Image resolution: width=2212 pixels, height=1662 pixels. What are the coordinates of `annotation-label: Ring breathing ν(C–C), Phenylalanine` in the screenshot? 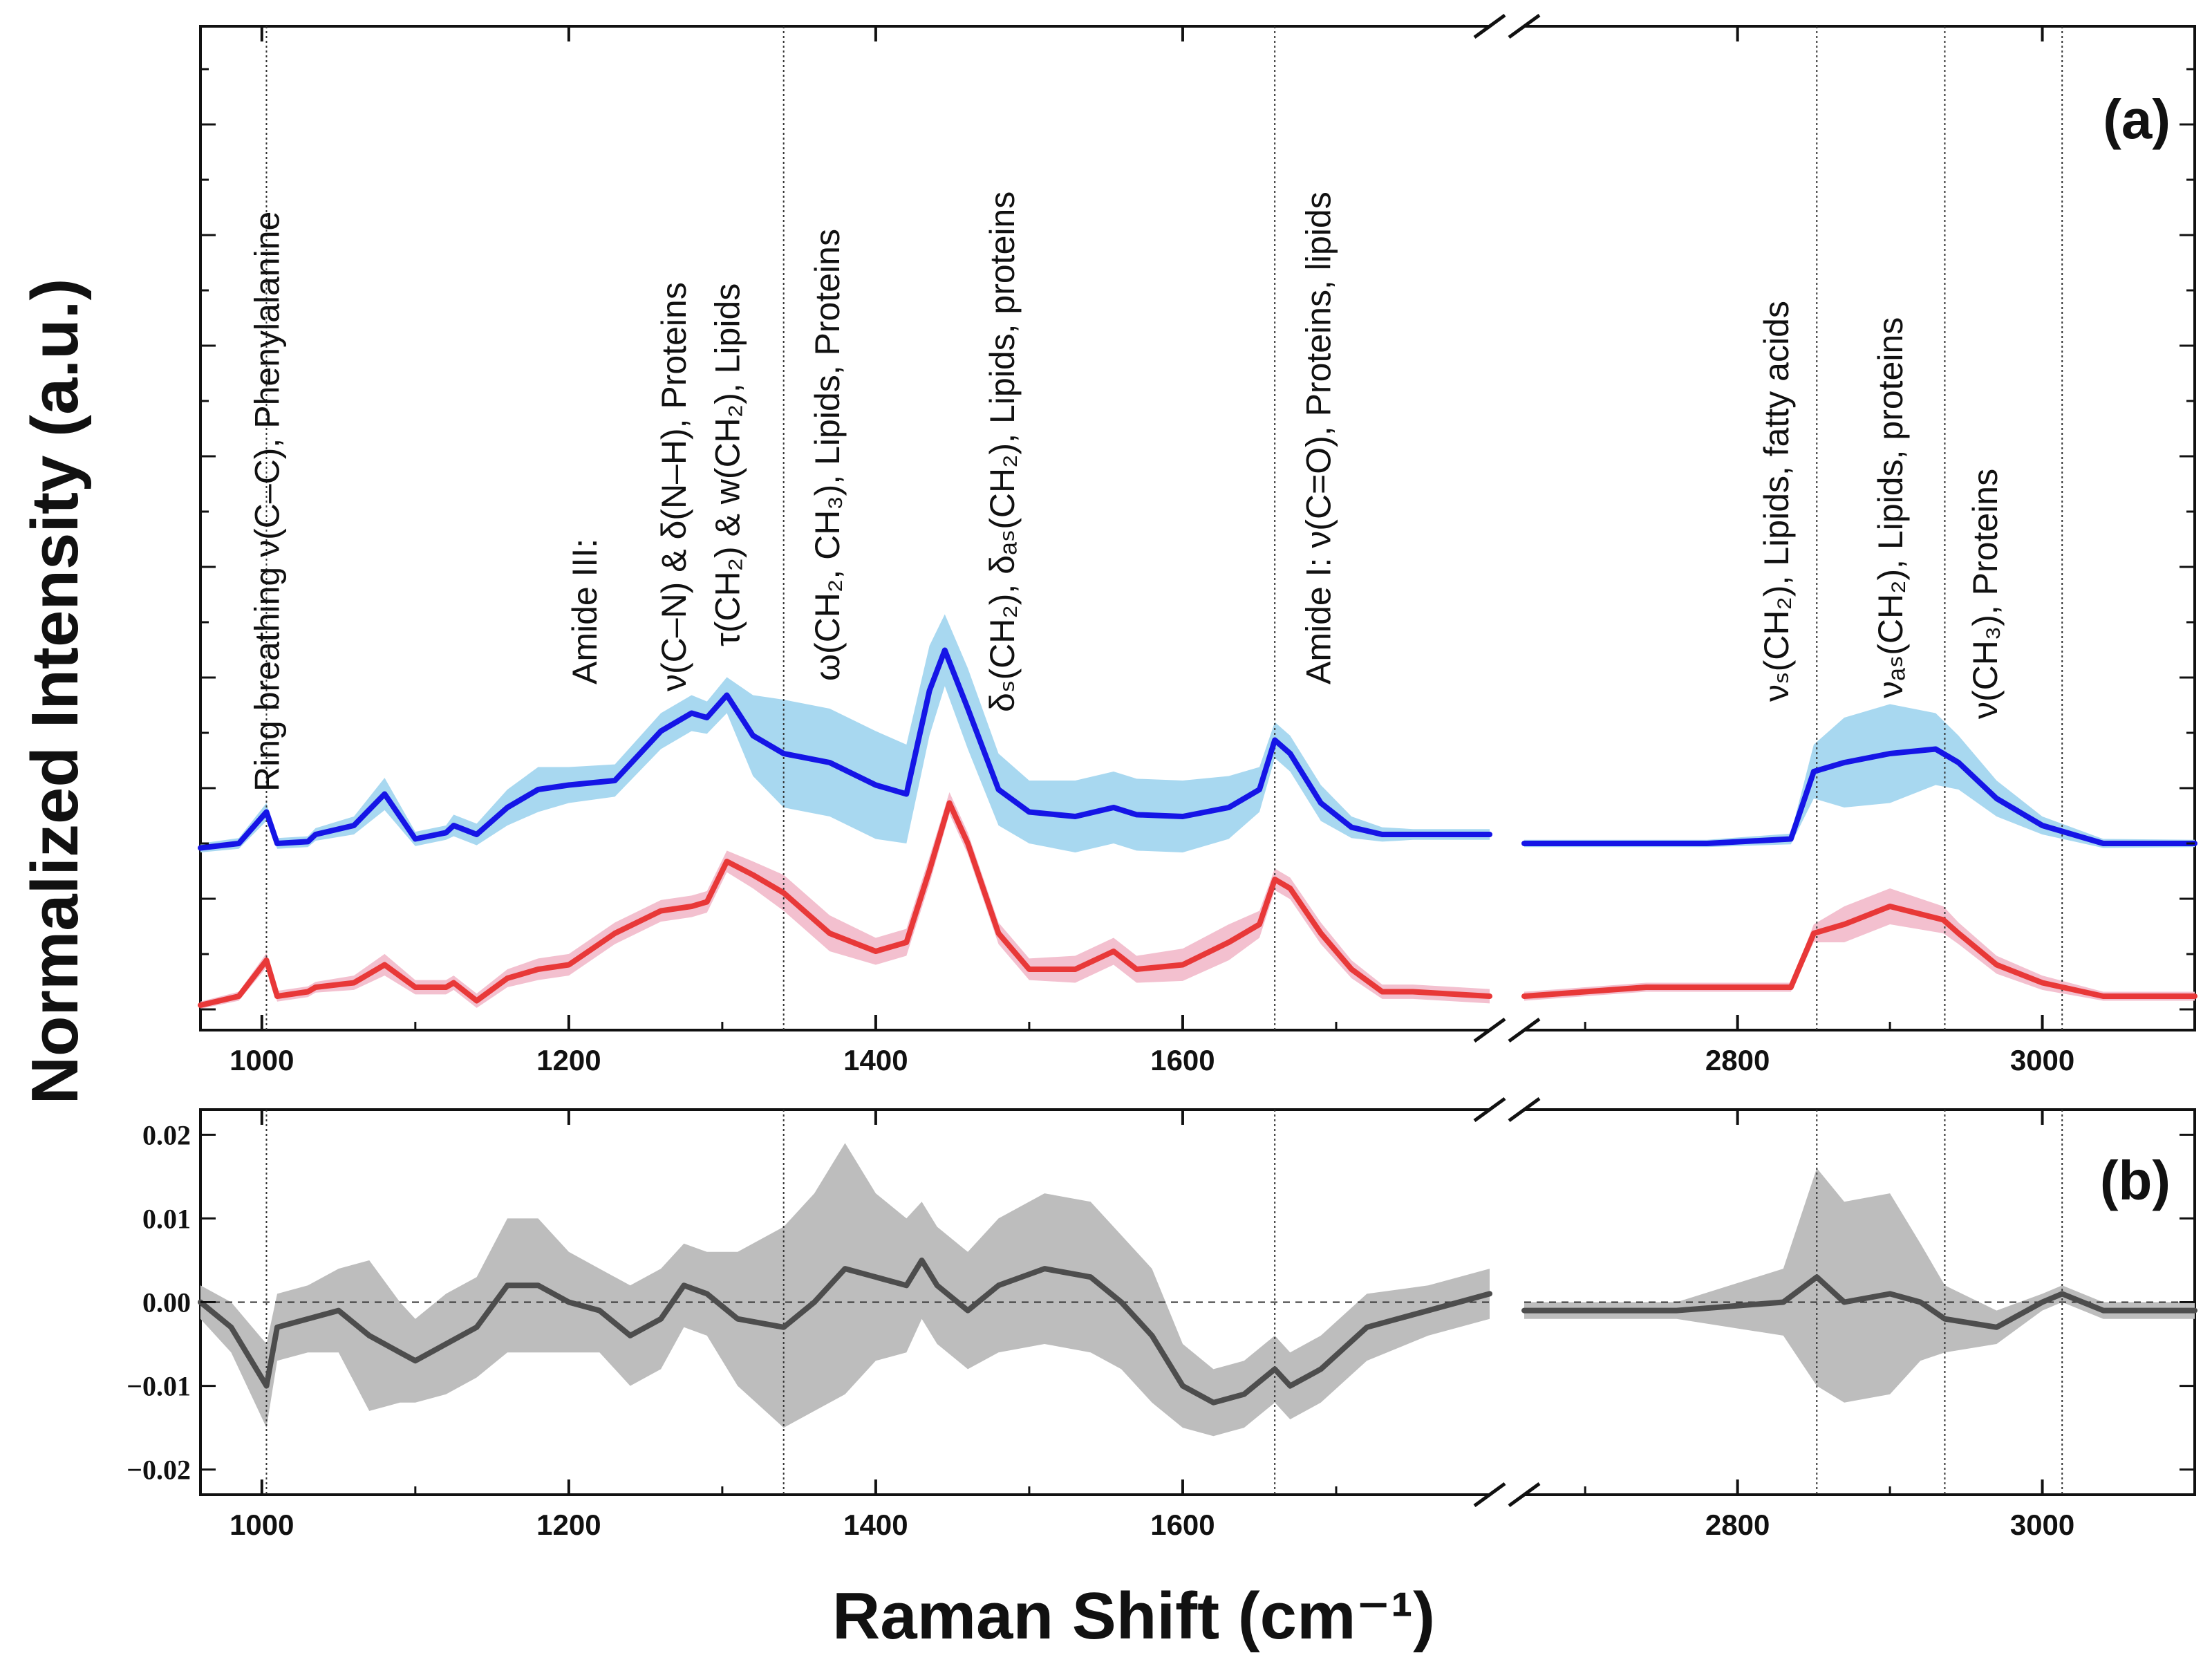 It's located at (267, 502).